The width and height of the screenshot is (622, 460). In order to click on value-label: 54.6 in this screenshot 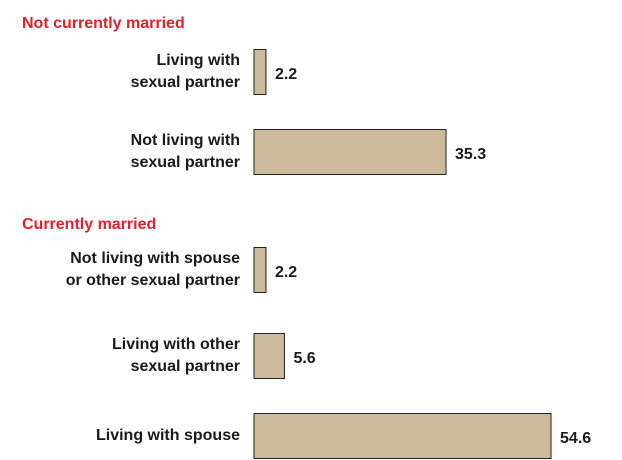, I will do `click(575, 438)`.